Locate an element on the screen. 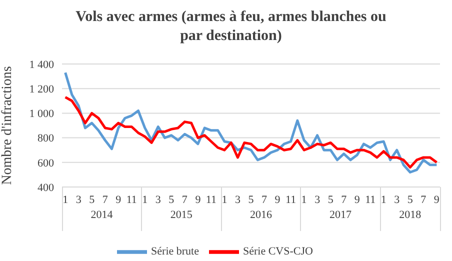  y-tick-label: 400 is located at coordinates (46, 188).